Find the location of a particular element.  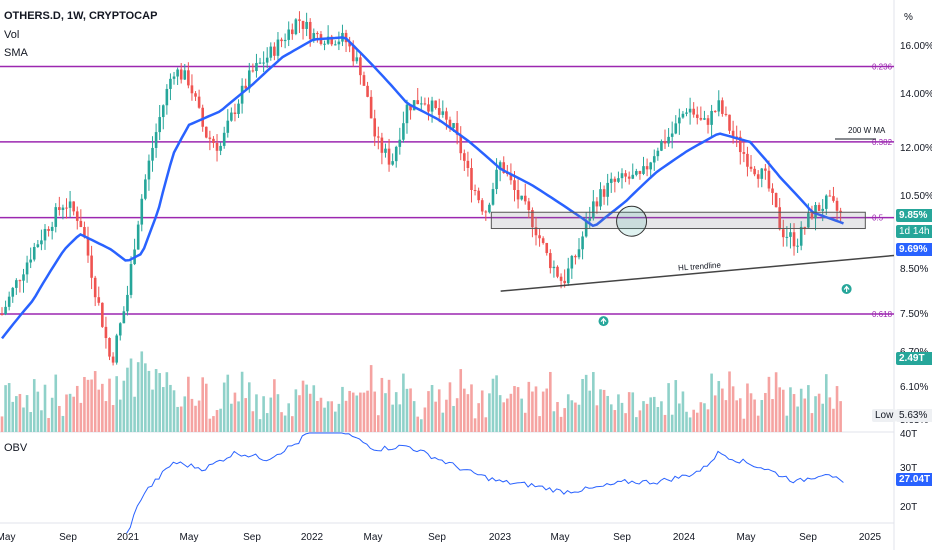

price-axis-unit: % is located at coordinates (908, 17).